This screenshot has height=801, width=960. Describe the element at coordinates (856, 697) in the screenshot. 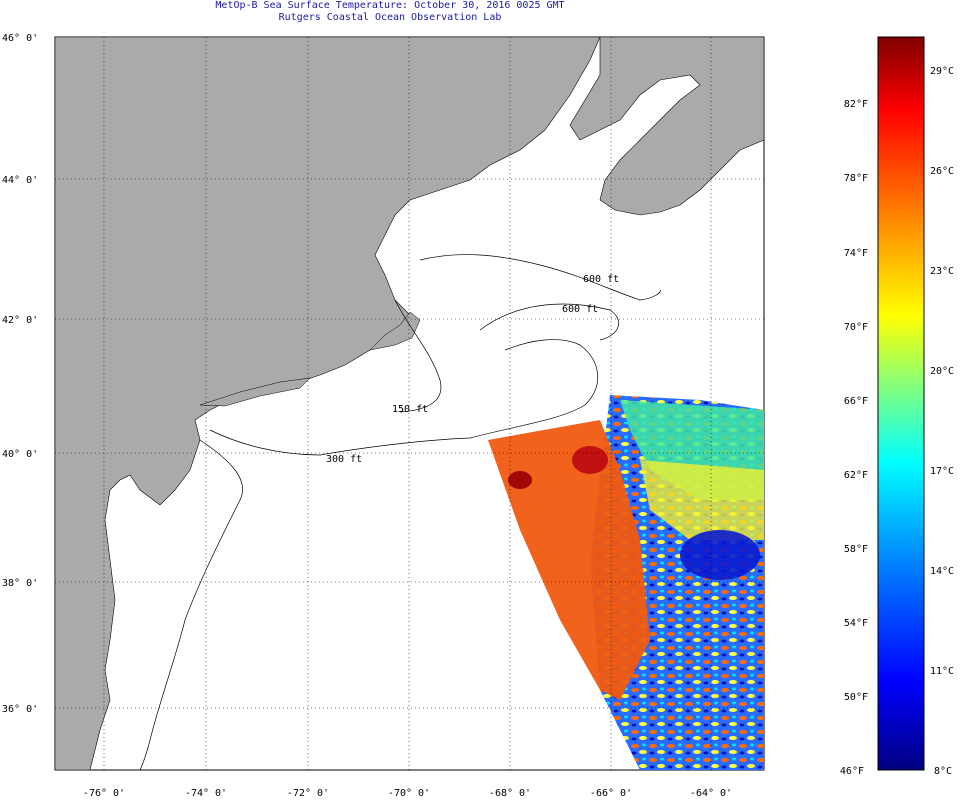

I see `colorbar-f-label: 50°F` at that location.